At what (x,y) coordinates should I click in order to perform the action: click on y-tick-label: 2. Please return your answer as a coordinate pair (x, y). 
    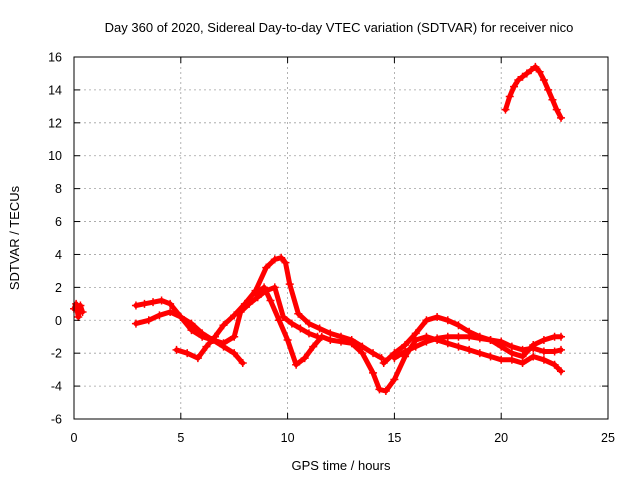
    Looking at the image, I should click on (58, 288).